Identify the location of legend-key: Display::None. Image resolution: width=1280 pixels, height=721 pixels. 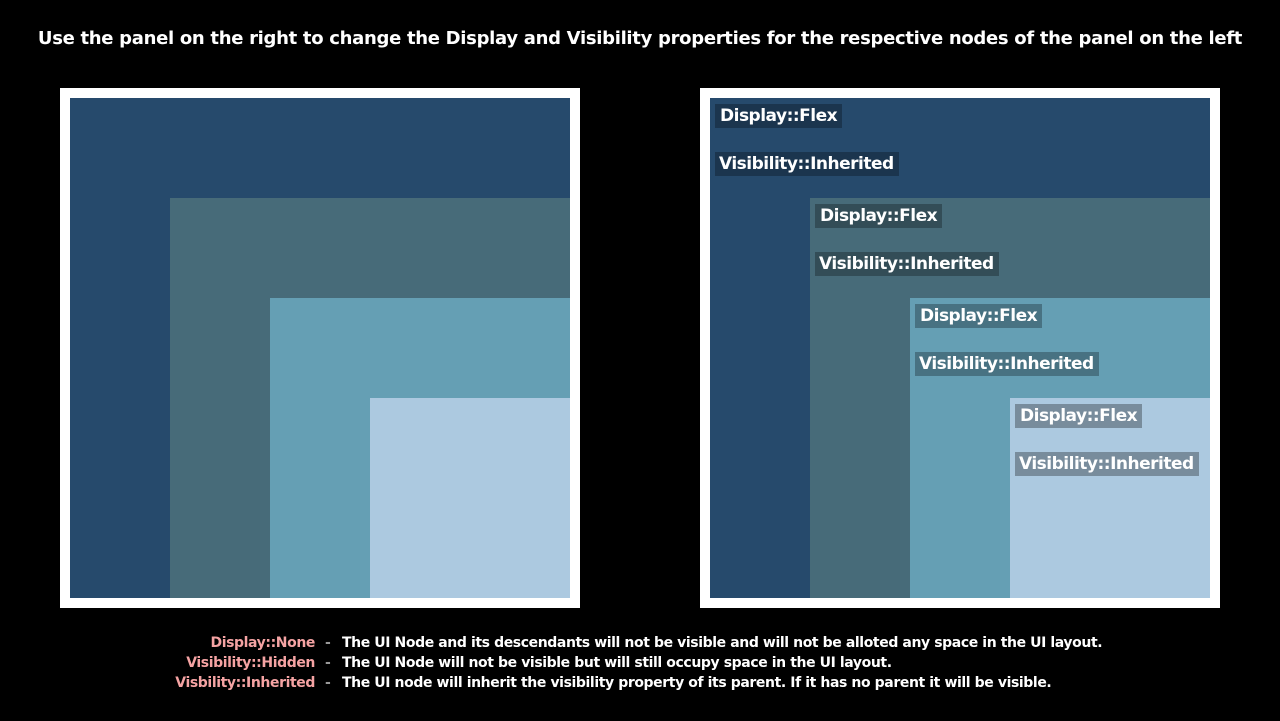
(262, 643).